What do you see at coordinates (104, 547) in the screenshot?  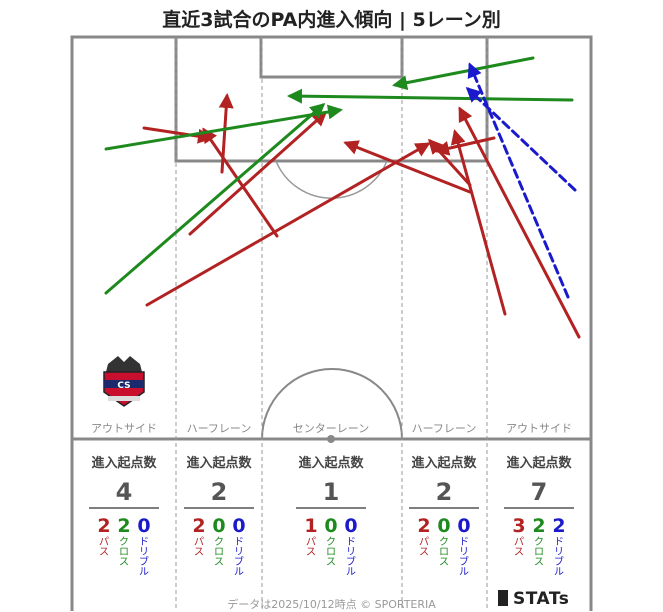 I see `lane-0-pass-label: パス` at bounding box center [104, 547].